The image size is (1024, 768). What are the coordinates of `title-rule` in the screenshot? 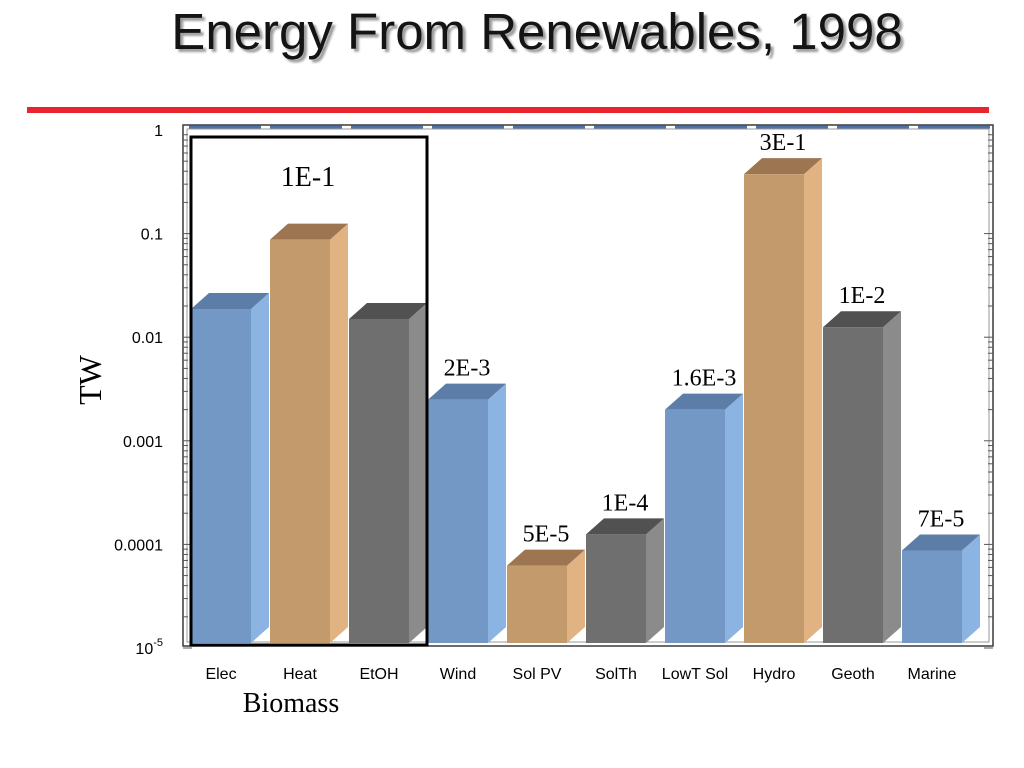 It's located at (508, 110).